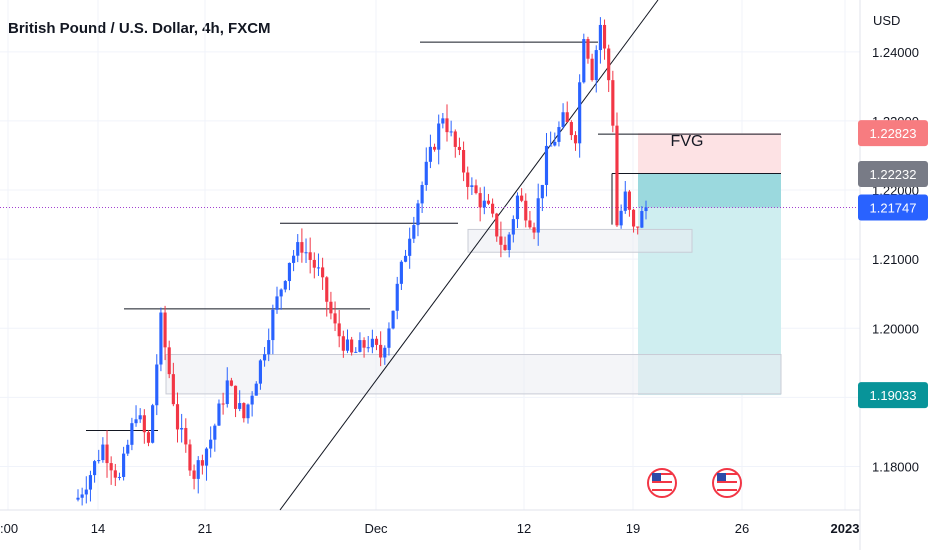  Describe the element at coordinates (742, 528) in the screenshot. I see `x-tick-label-6: 26` at that location.